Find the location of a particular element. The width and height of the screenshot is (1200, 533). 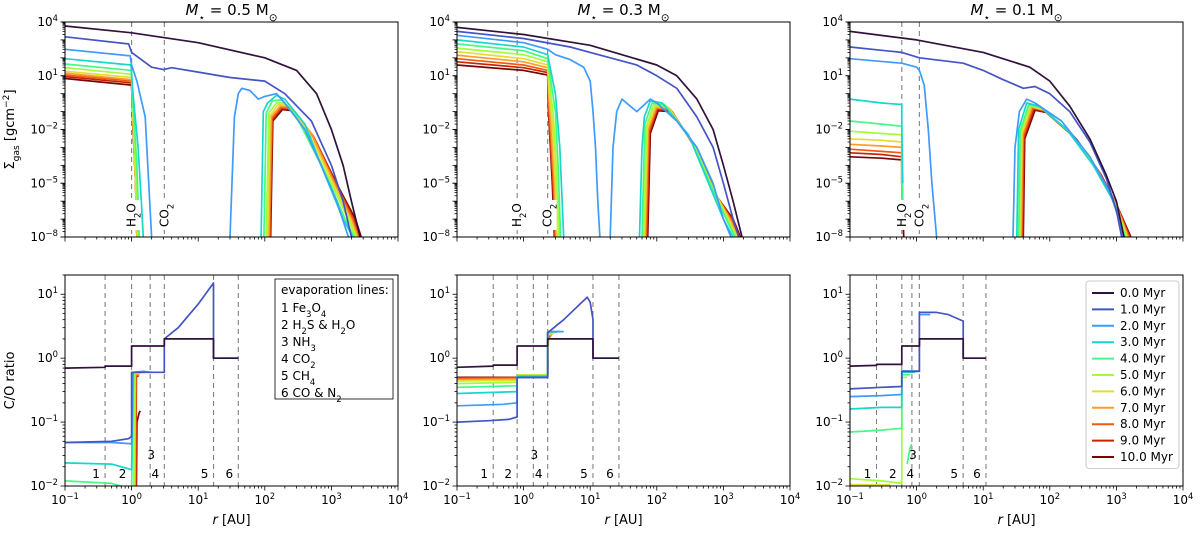

evap-legend-item: 4 CO2 is located at coordinates (298, 361).